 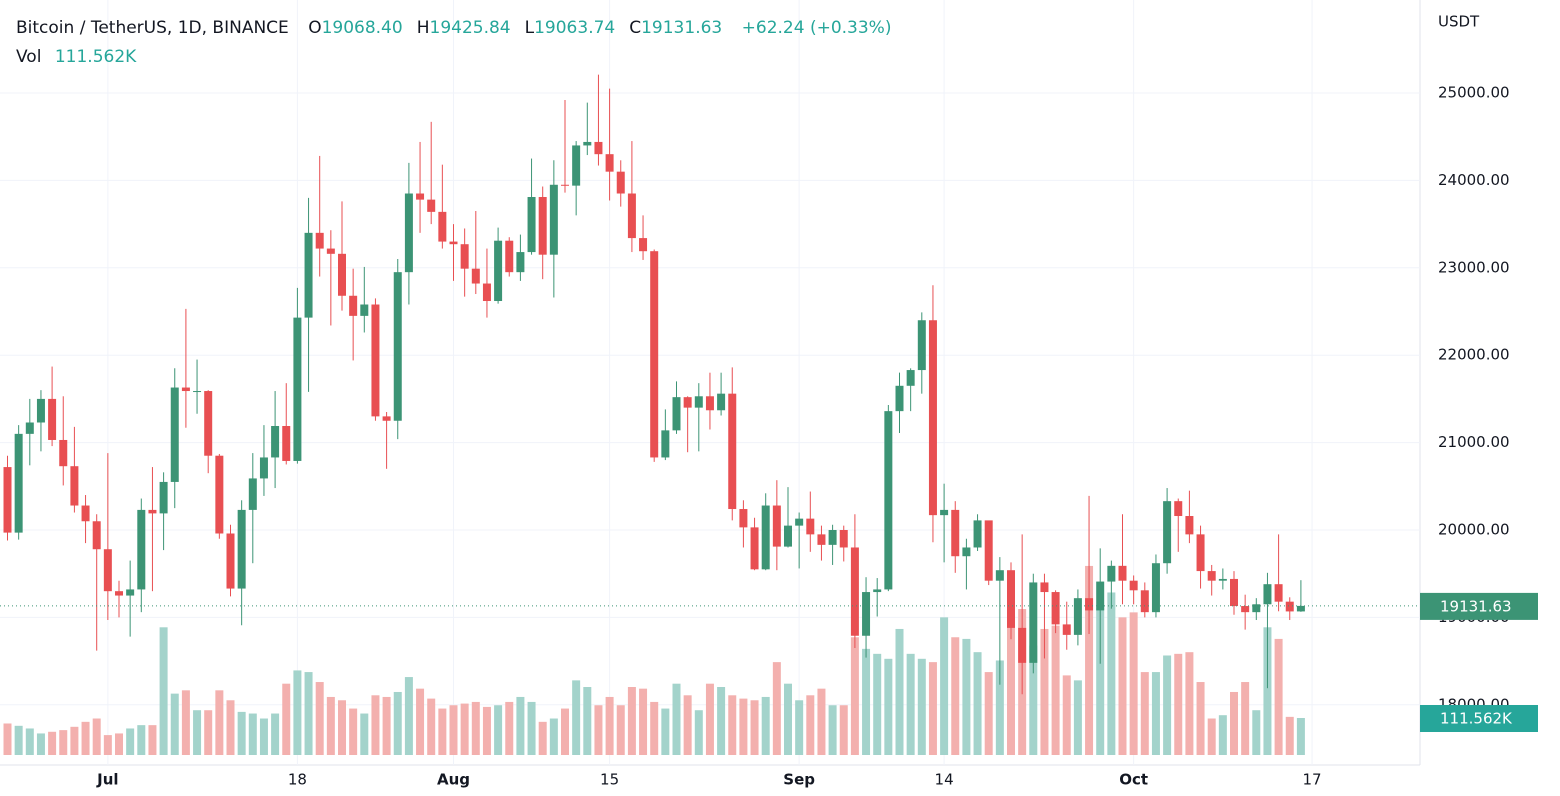 What do you see at coordinates (470, 28) in the screenshot?
I see `ohlc-value: 19425.84` at bounding box center [470, 28].